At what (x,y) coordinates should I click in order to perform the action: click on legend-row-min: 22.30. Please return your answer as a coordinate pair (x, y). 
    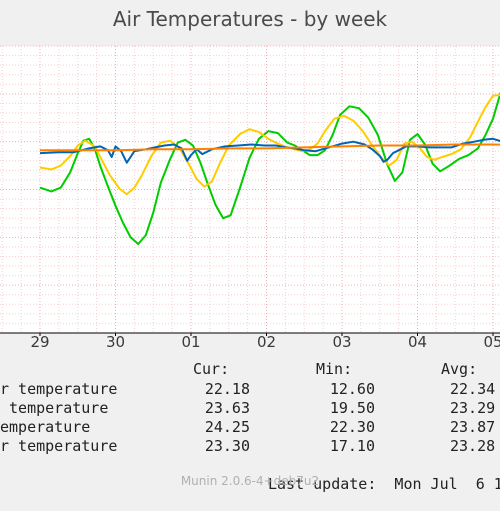
    Looking at the image, I should click on (352, 427).